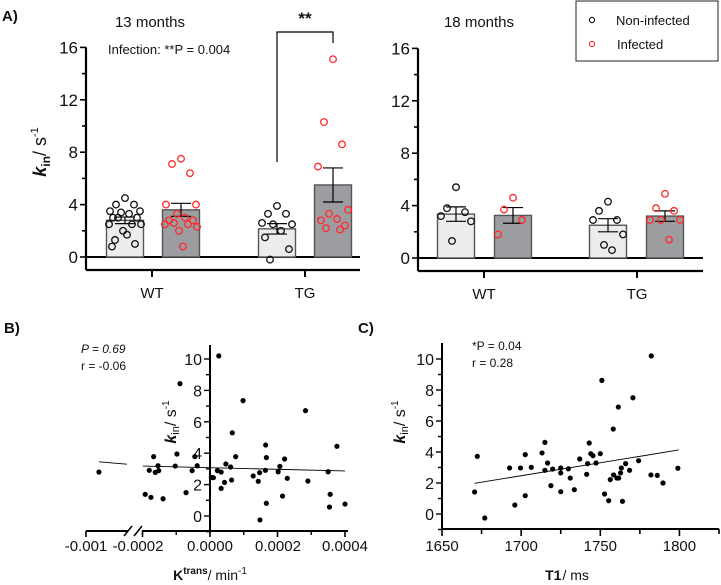 This screenshot has height=585, width=721. What do you see at coordinates (345, 546) in the screenshot?
I see `x-tick-label: 0.0004` at bounding box center [345, 546].